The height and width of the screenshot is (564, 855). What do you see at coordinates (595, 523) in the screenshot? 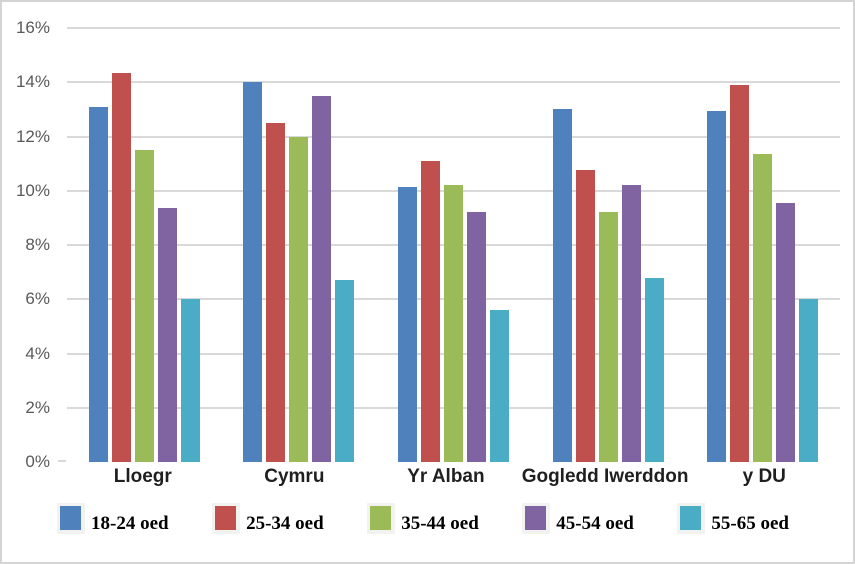
I see `legend-label: 45-54 oed` at bounding box center [595, 523].